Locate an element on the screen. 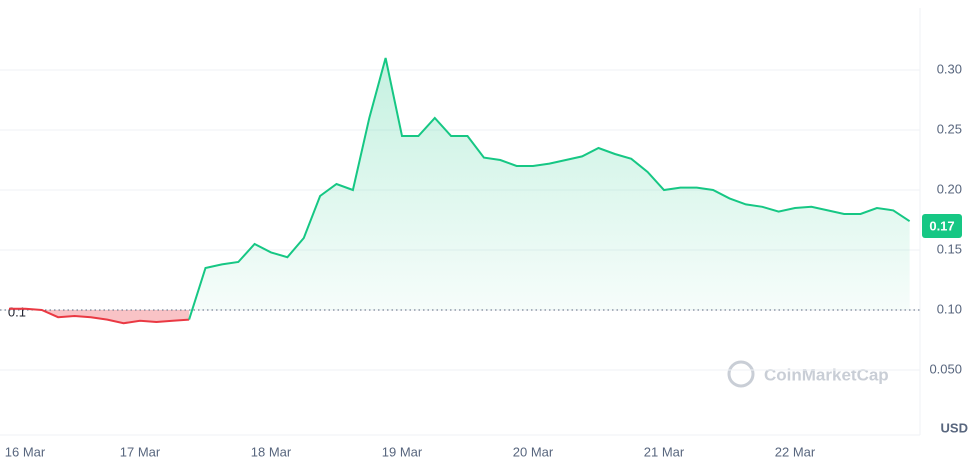  price-area-down is located at coordinates (99, 316).